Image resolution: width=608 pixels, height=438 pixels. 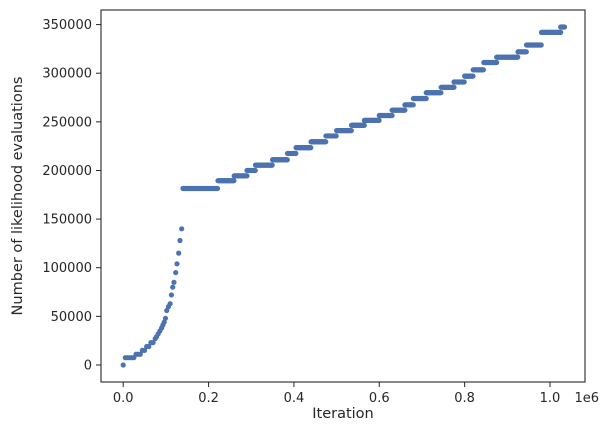 I want to click on y-axis-label: Number of likelihood evaluations, so click(x=18, y=196).